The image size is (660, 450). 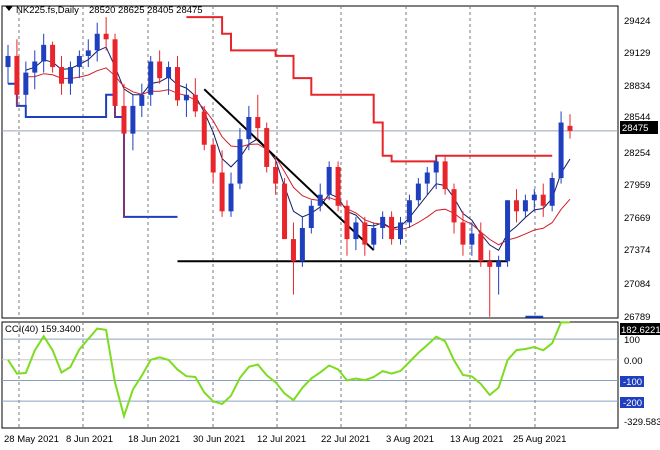 What do you see at coordinates (43, 329) in the screenshot?
I see `cci-label: CCI(40) 159.3400` at bounding box center [43, 329].